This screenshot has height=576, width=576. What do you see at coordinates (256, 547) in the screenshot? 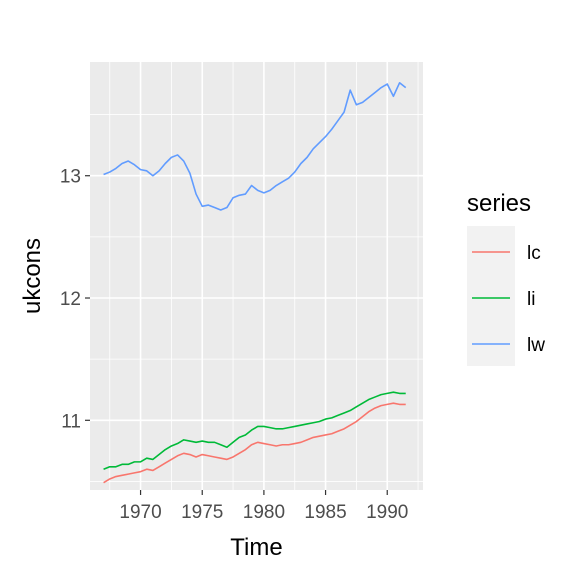
I see `x-axis-title: Time` at bounding box center [256, 547].